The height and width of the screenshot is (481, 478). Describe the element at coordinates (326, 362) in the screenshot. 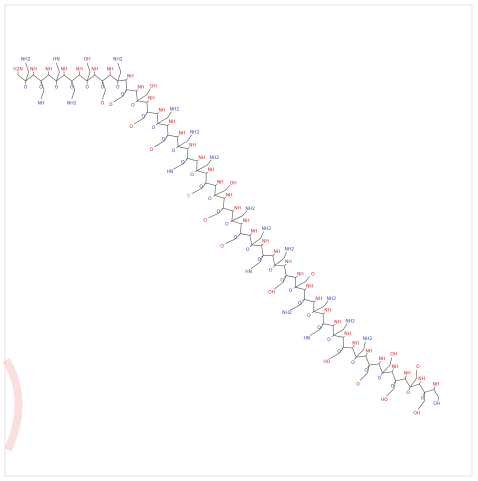

I see `side-label: HO` at that location.